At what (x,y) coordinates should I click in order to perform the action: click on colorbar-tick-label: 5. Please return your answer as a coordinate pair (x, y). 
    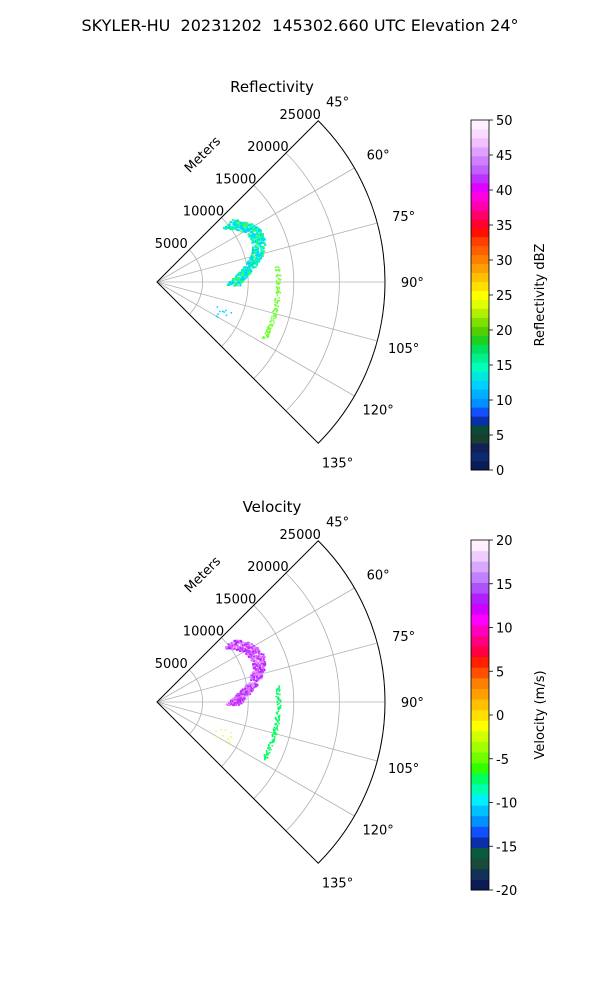
    Looking at the image, I should click on (500, 436).